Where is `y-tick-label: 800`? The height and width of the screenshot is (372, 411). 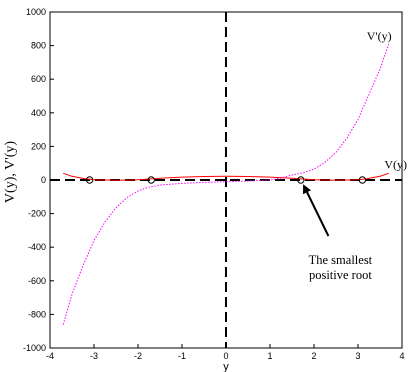
y-tick-label: 800 is located at coordinates (38, 46).